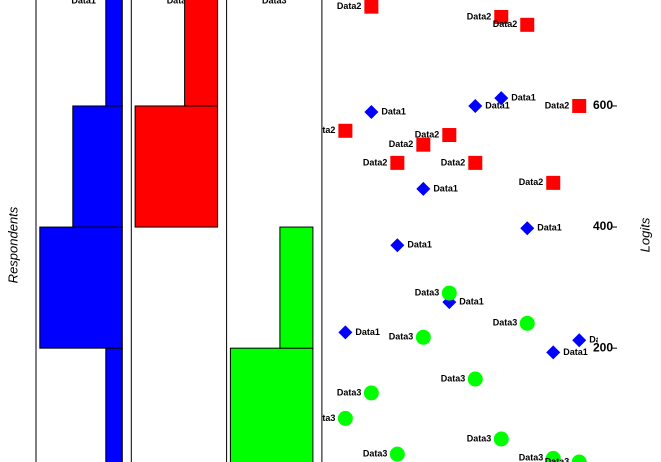 This screenshot has width=661, height=462. Describe the element at coordinates (83, 2) in the screenshot. I see `panel-title: Data1` at that location.